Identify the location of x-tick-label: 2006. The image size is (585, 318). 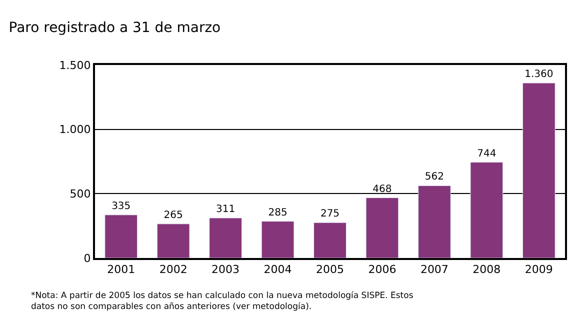
(382, 269).